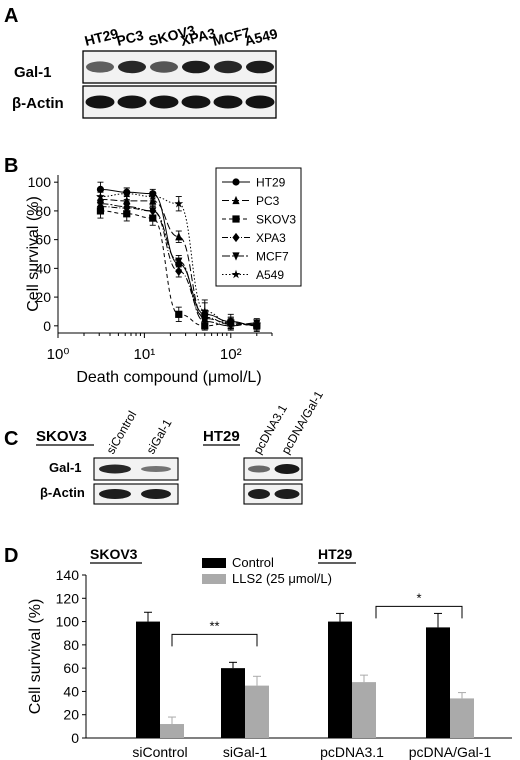  Describe the element at coordinates (276, 220) in the screenshot. I see `legend-label: SKOV3` at that location.